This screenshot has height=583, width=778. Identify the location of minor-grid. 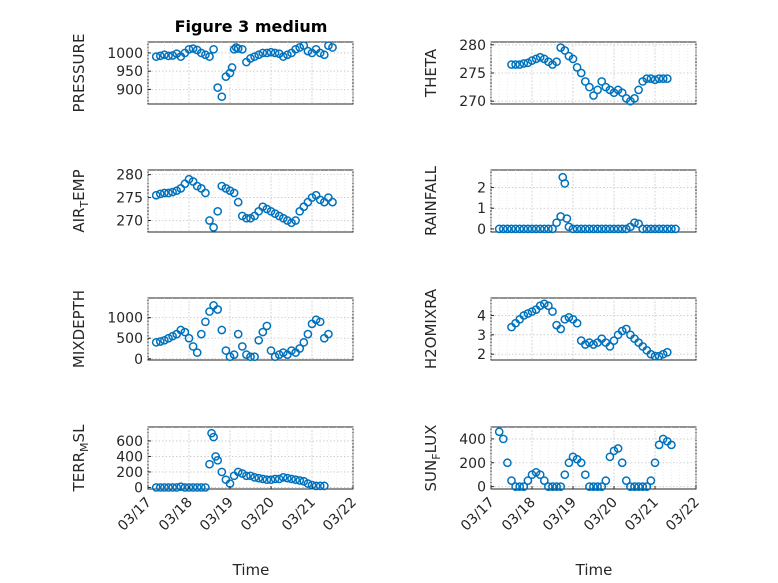
(250, 73).